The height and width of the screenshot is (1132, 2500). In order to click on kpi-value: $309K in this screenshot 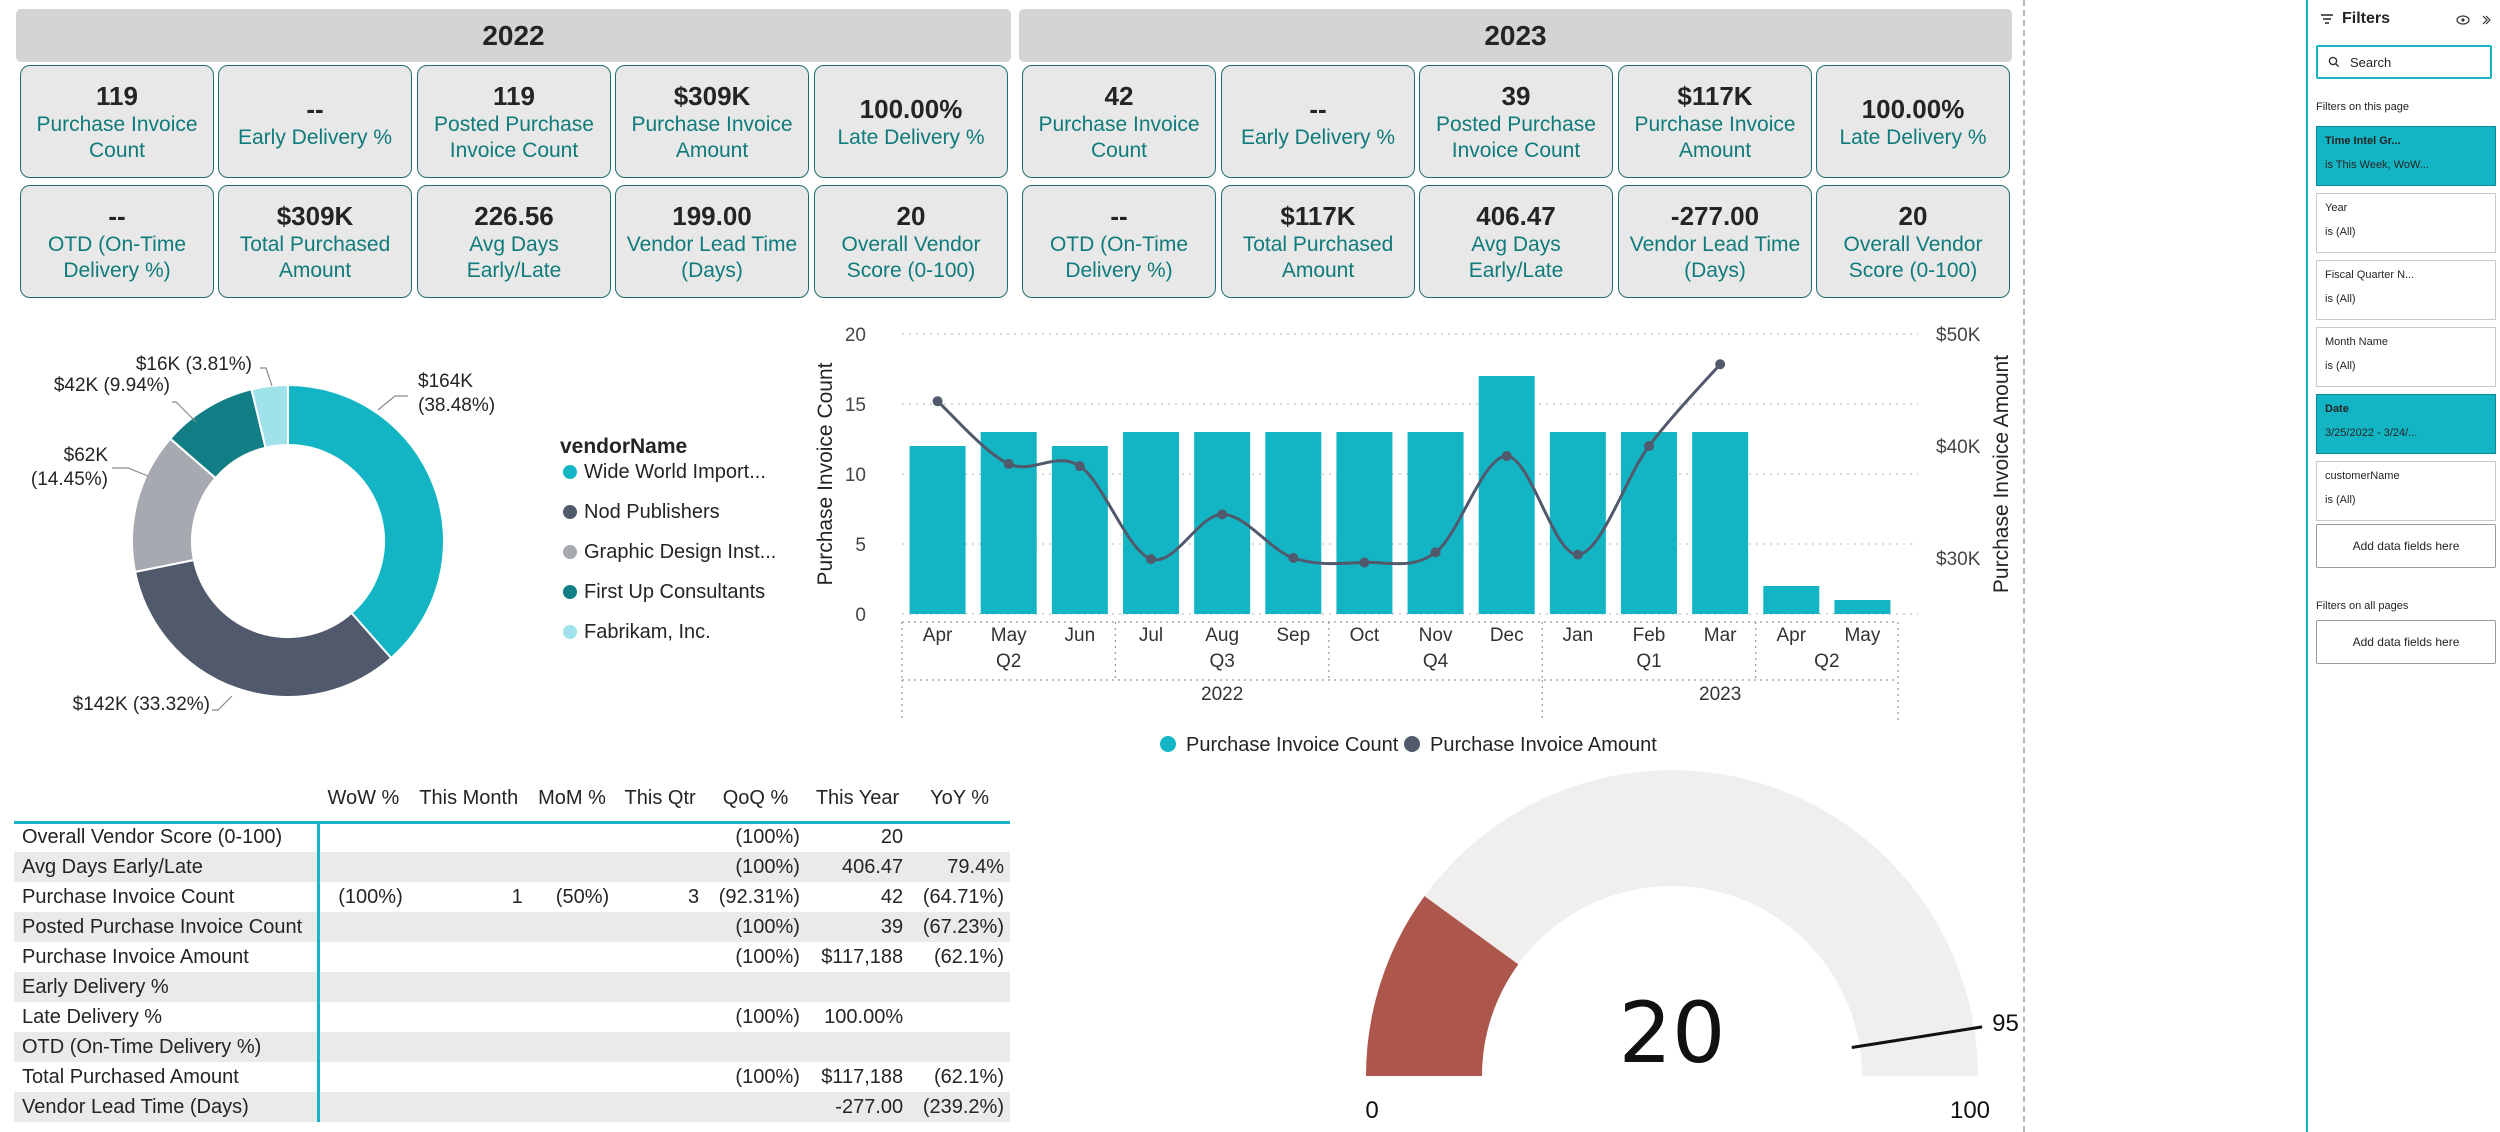, I will do `click(315, 215)`.